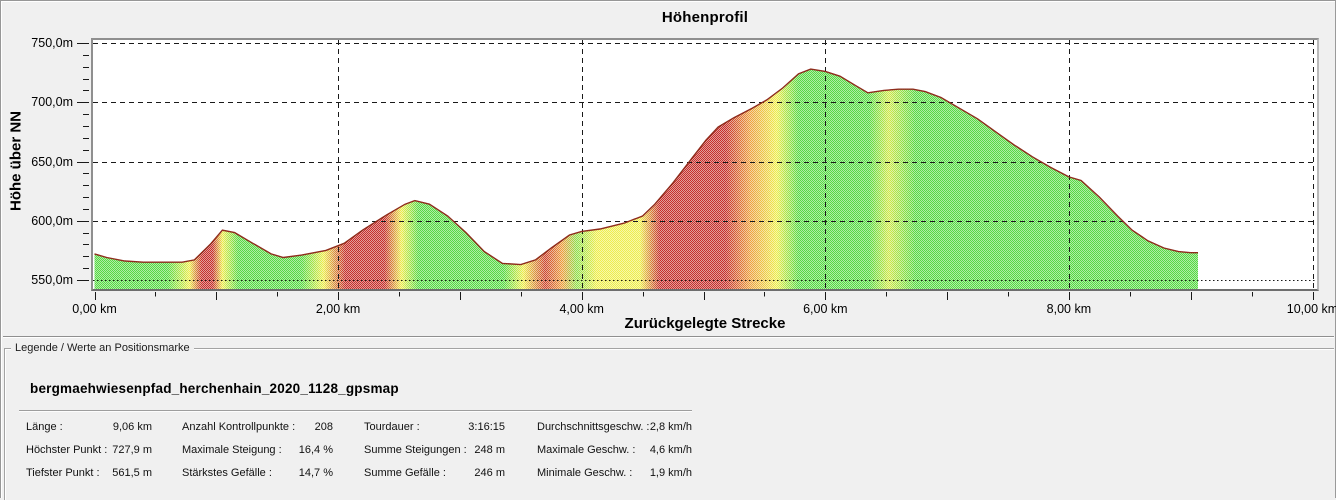 The height and width of the screenshot is (500, 1336). I want to click on y-tick-label: 750,0m, so click(42, 43).